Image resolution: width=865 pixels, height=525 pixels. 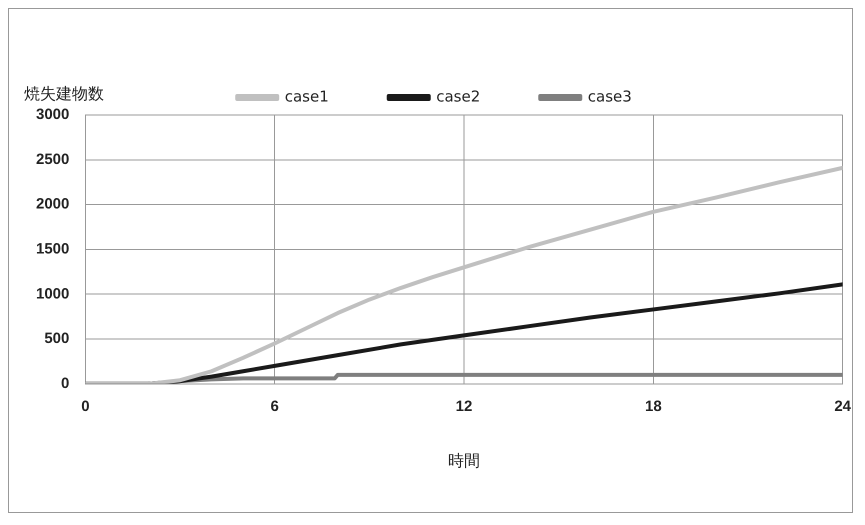 What do you see at coordinates (53, 115) in the screenshot?
I see `y-tick-label: 3000` at bounding box center [53, 115].